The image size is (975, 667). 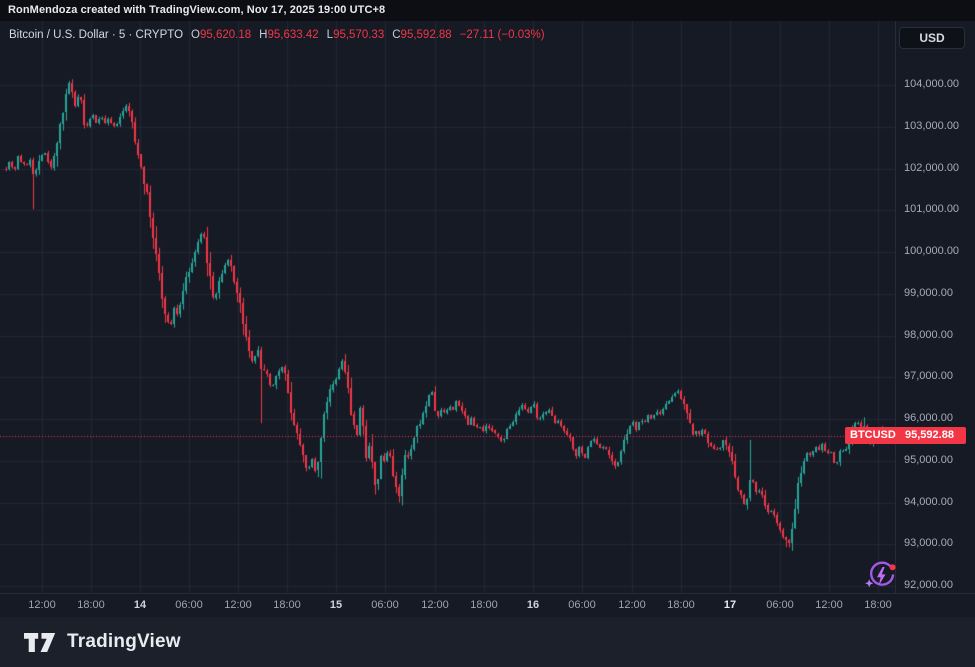 What do you see at coordinates (40, 642) in the screenshot?
I see `tradingview-logo-mark-icon` at bounding box center [40, 642].